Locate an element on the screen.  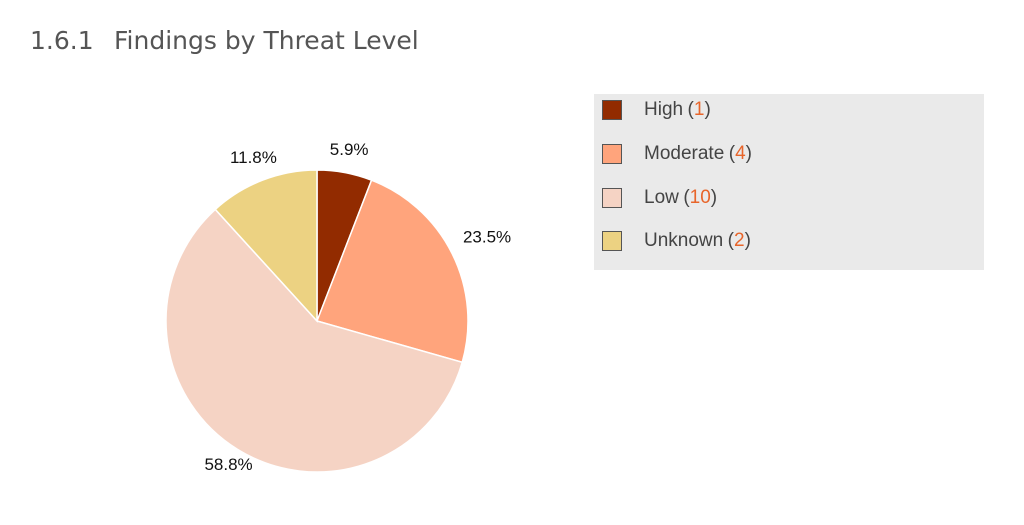
legend-swatch-high is located at coordinates (612, 110).